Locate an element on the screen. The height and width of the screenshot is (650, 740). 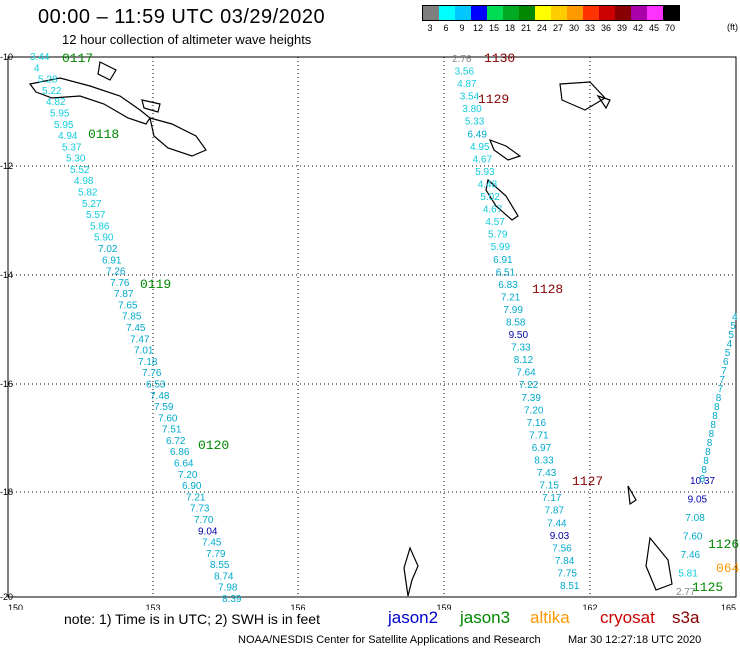
pass-time-label: 1128 is located at coordinates (547, 289).